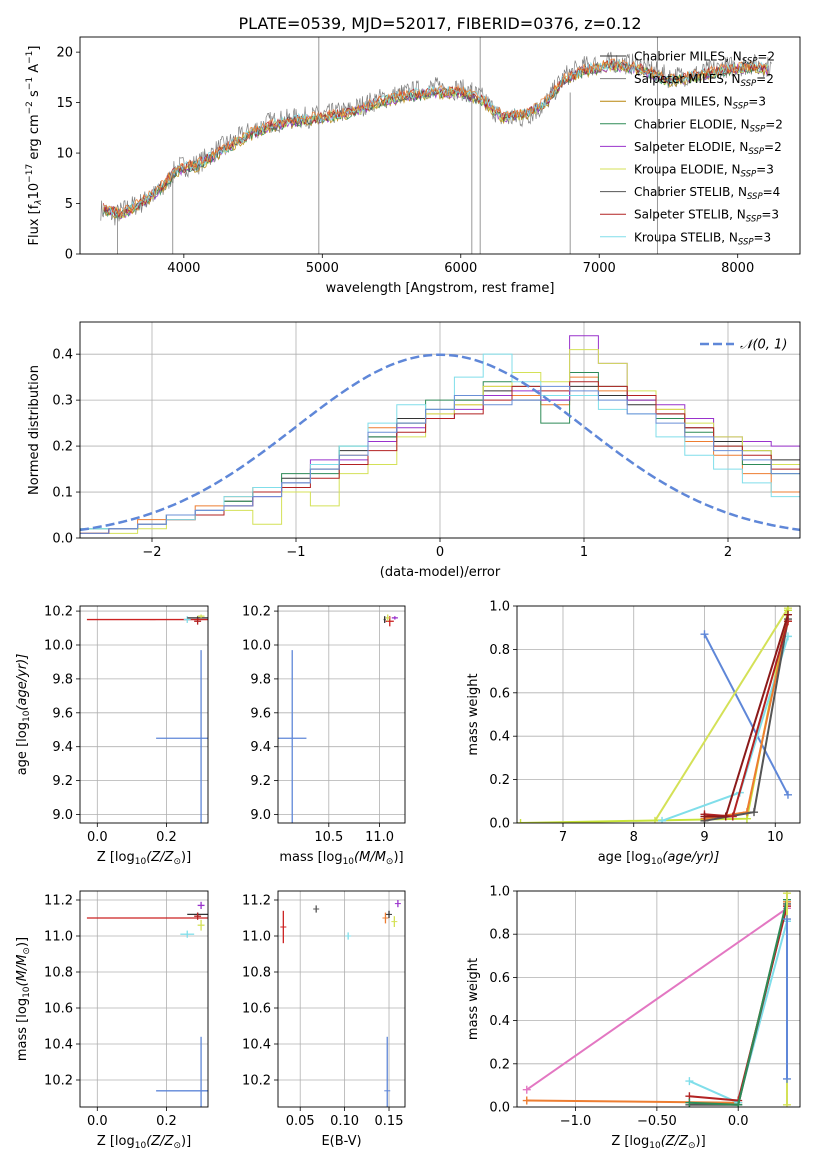 The image size is (819, 1170). I want to click on age_vs_mass-axes: 10.5 11.0 9.0 9.2 9.4 9.6 9.8 10.0 10.2, so click(323, 725).